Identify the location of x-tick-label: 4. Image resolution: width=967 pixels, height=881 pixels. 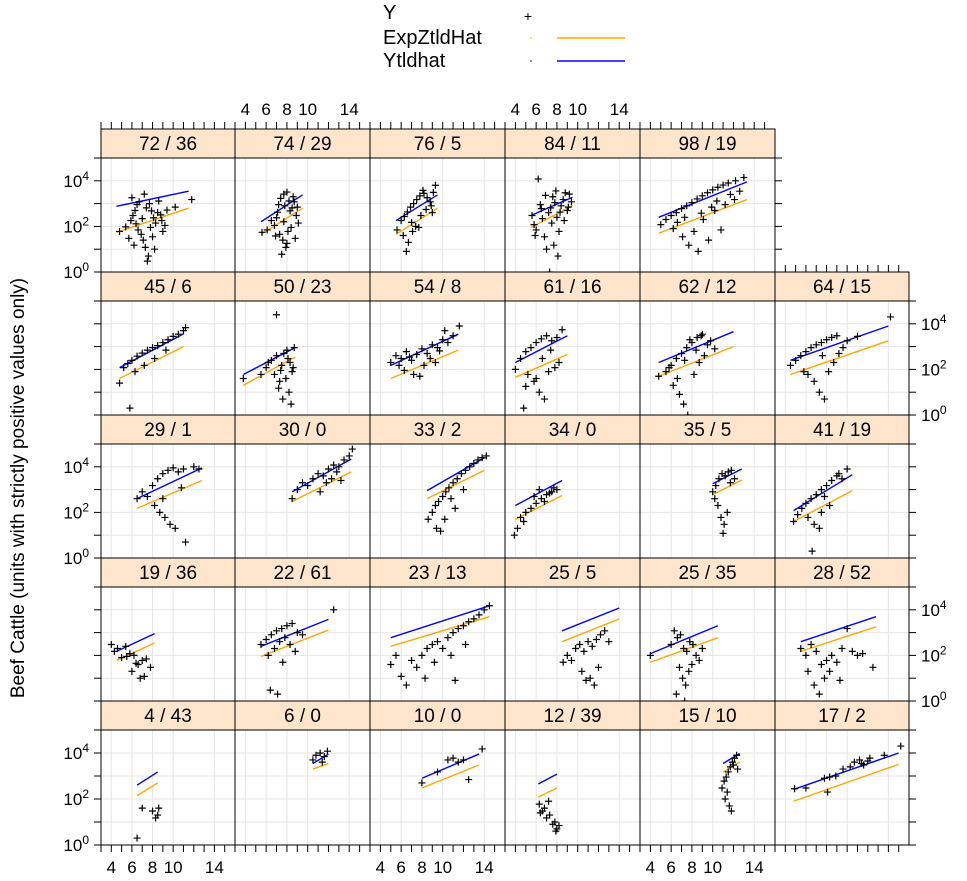
(650, 867).